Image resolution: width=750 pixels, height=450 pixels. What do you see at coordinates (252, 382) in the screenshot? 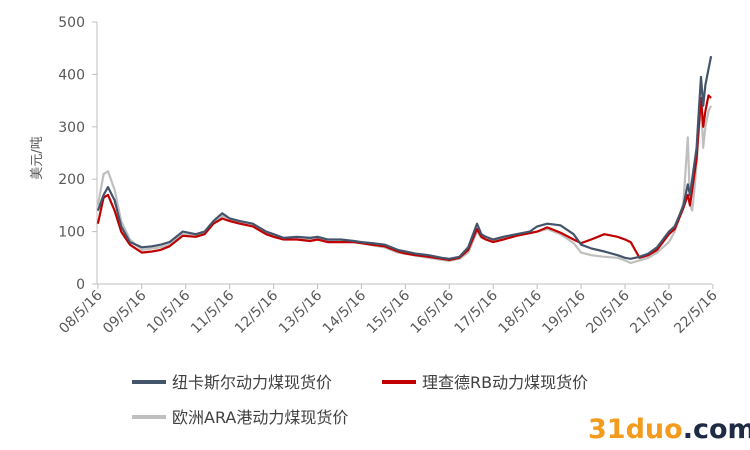
I see `legend-item-0: 纽卡斯尔动力煤现货价` at bounding box center [252, 382].